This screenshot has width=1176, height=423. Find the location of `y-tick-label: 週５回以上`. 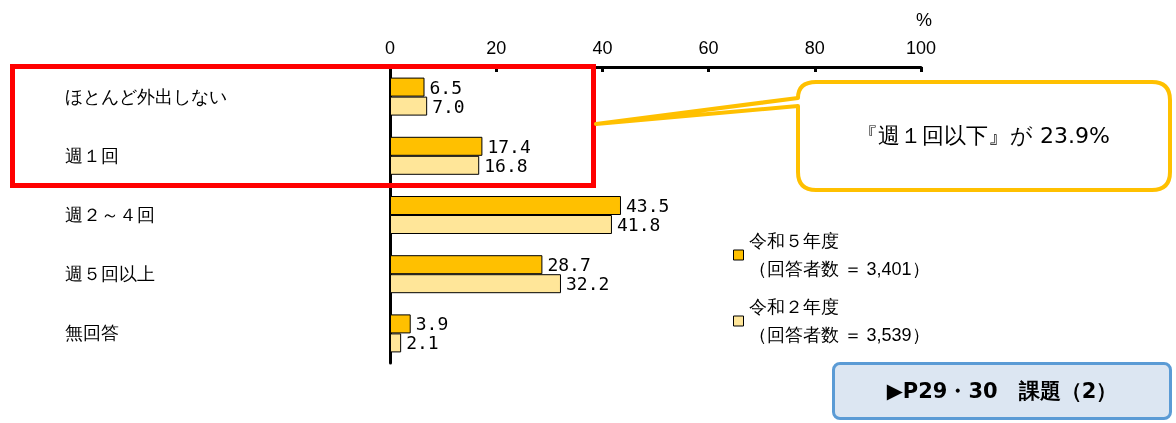

y-tick-label: 週５回以上 is located at coordinates (110, 274).